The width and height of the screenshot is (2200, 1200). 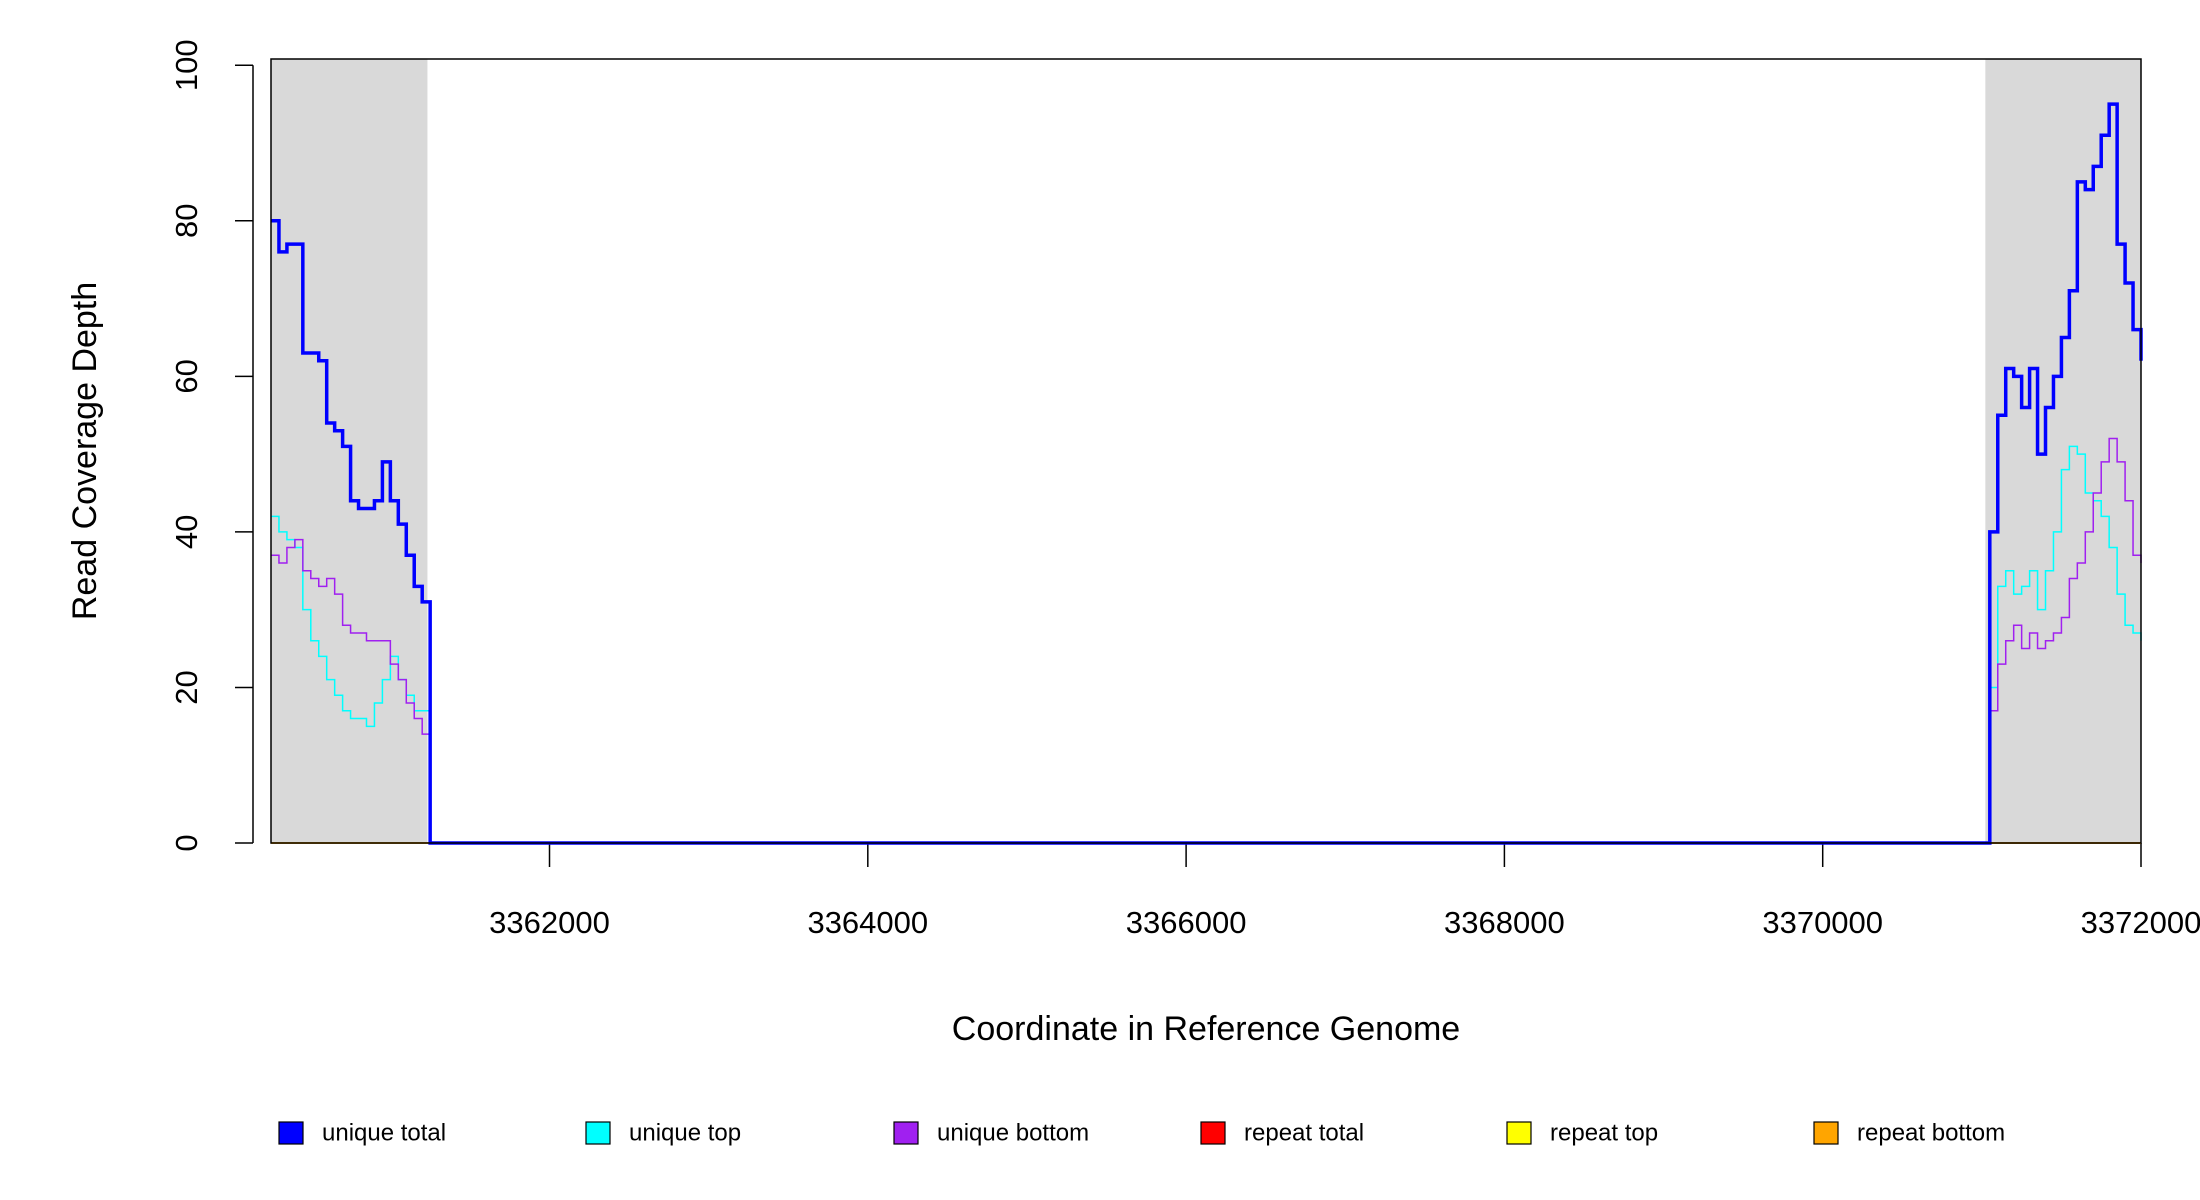 I want to click on y-tick-label: 0, so click(x=186, y=842).